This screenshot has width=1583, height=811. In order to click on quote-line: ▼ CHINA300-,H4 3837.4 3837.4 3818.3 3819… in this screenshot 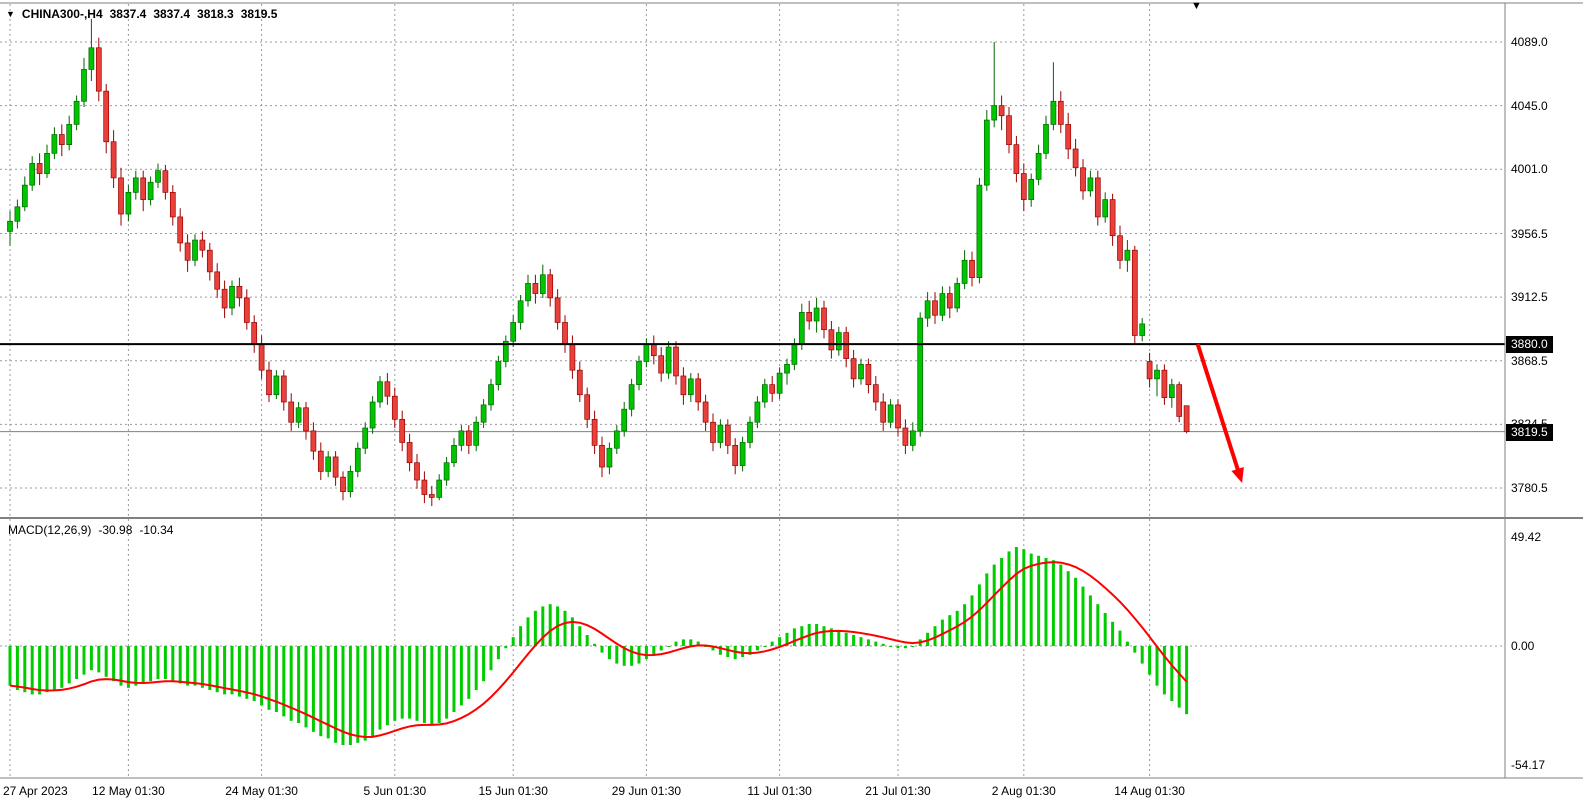, I will do `click(141, 14)`.